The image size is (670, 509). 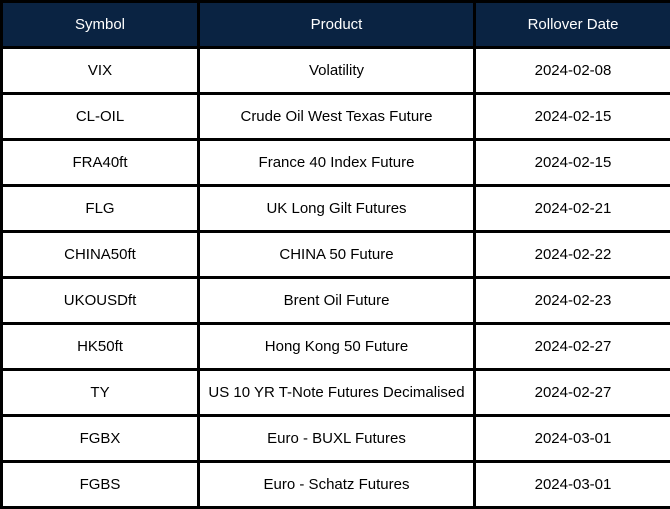 I want to click on table-row: UKOUSDft Brent Oil Future 2024-02-23, so click(x=336, y=301).